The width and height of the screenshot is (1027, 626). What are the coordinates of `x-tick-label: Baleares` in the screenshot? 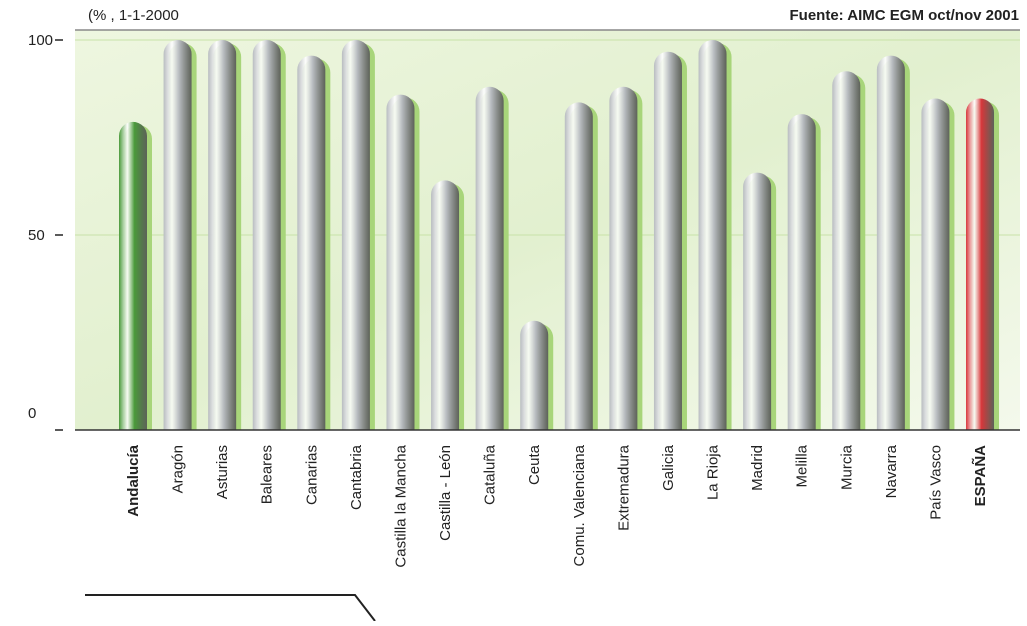 It's located at (267, 474).